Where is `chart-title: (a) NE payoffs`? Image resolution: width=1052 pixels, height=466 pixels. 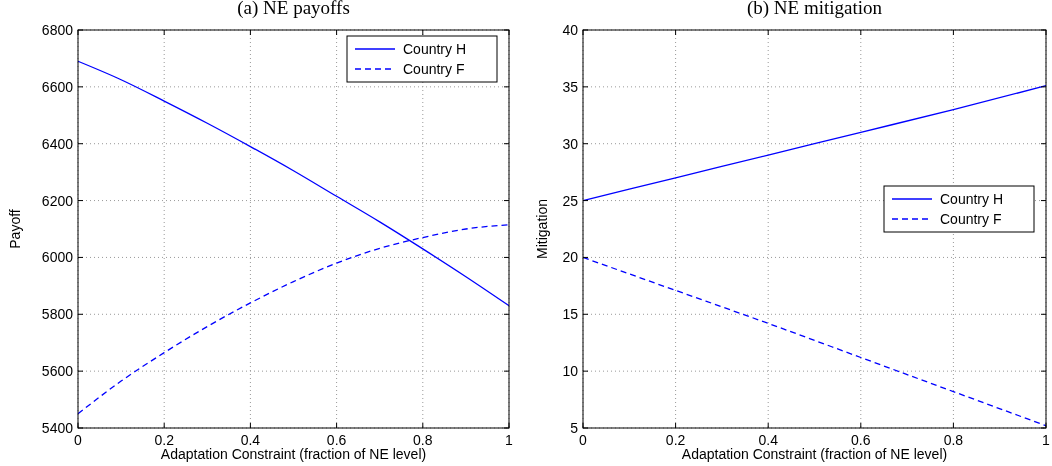
chart-title: (a) NE payoffs is located at coordinates (293, 9).